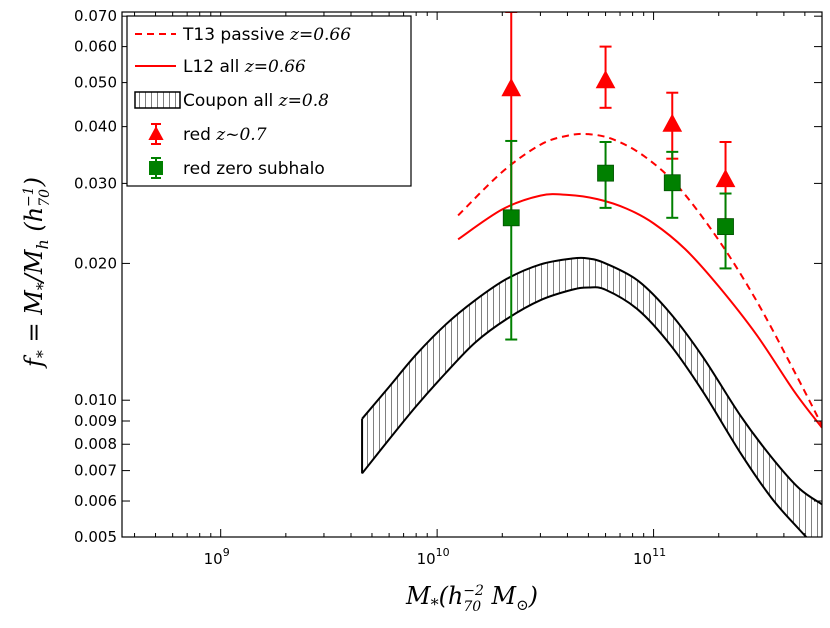 The width and height of the screenshot is (830, 628). Describe the element at coordinates (36, 273) in the screenshot. I see `y-axis-title: f* = M*/Mh (h70−1)` at that location.